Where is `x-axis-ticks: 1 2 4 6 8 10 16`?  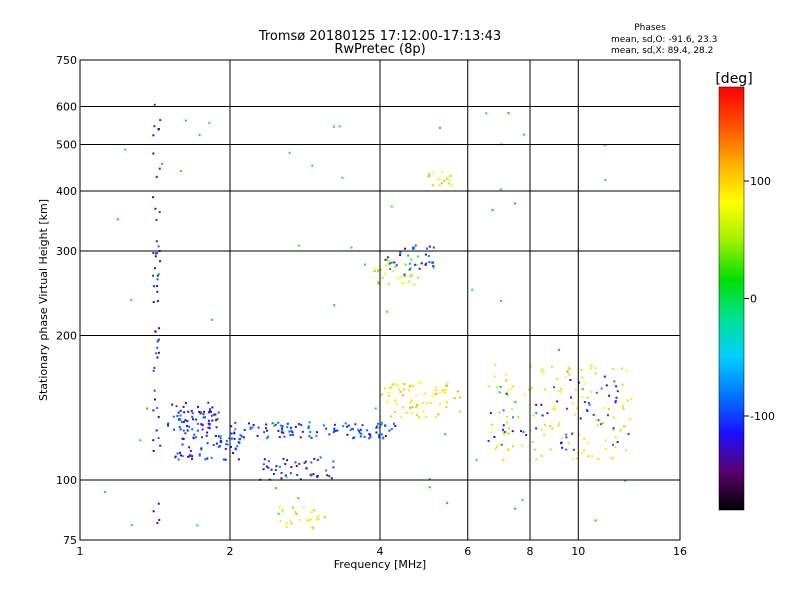
x-axis-ticks: 1 2 4 6 8 10 16 is located at coordinates (382, 551).